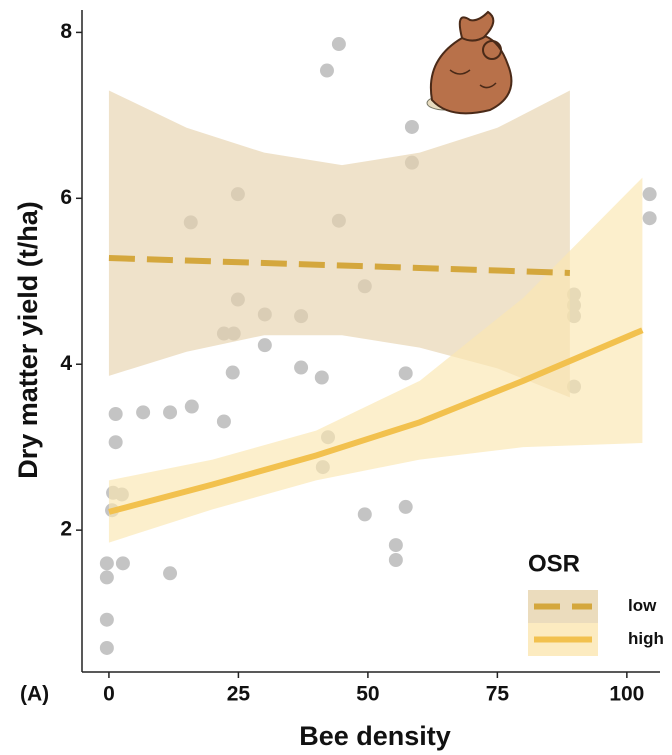 This screenshot has height=755, width=672. I want to click on x-tick-label: 50, so click(367, 694).